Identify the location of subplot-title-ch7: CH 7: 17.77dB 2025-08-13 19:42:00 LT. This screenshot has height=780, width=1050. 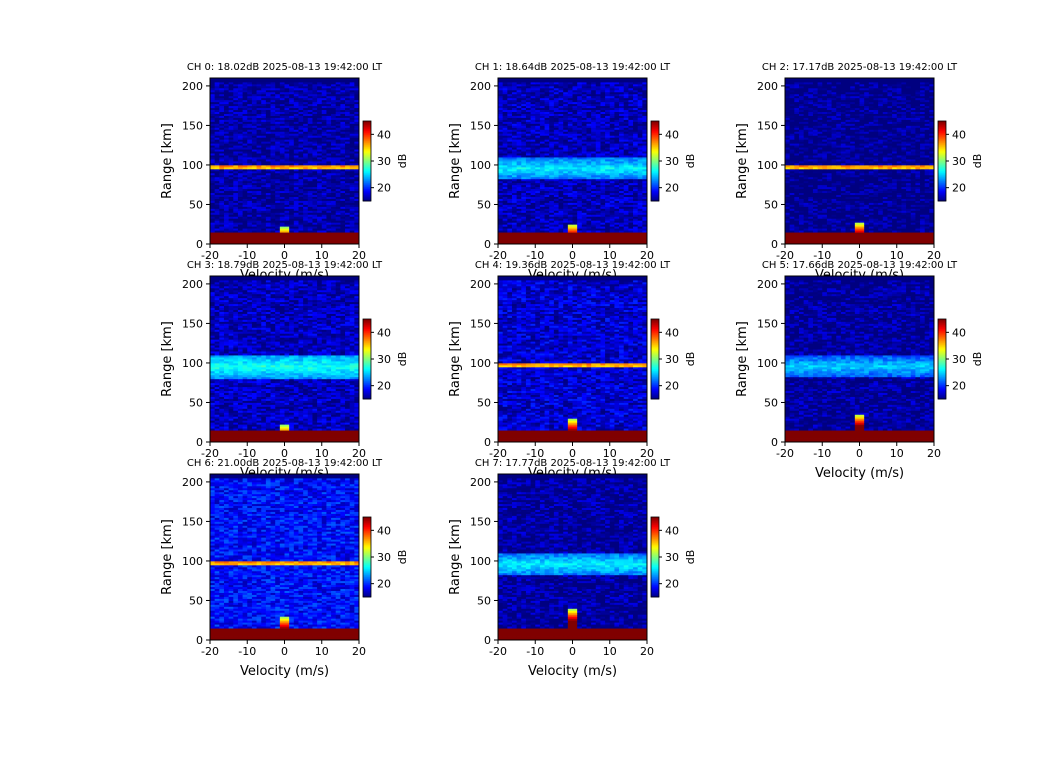
(573, 463).